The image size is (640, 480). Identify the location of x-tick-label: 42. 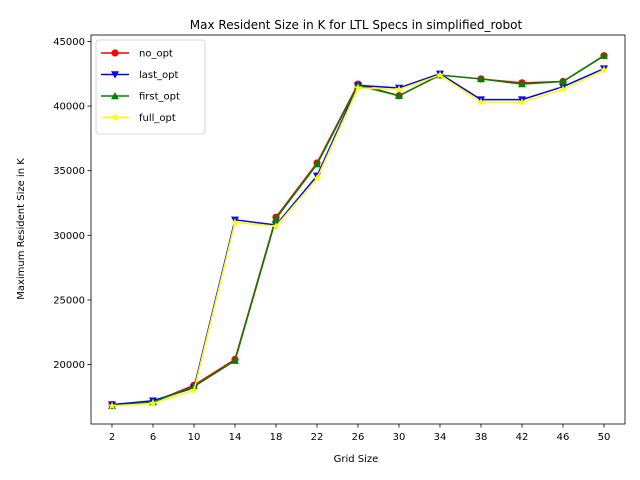
(522, 437).